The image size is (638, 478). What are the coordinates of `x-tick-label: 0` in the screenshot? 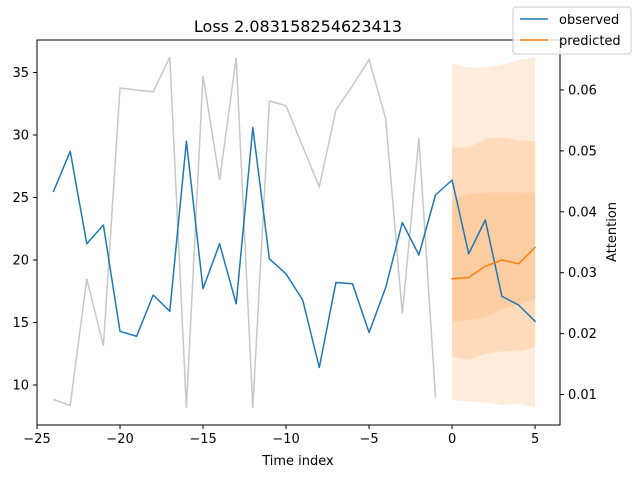 It's located at (452, 439).